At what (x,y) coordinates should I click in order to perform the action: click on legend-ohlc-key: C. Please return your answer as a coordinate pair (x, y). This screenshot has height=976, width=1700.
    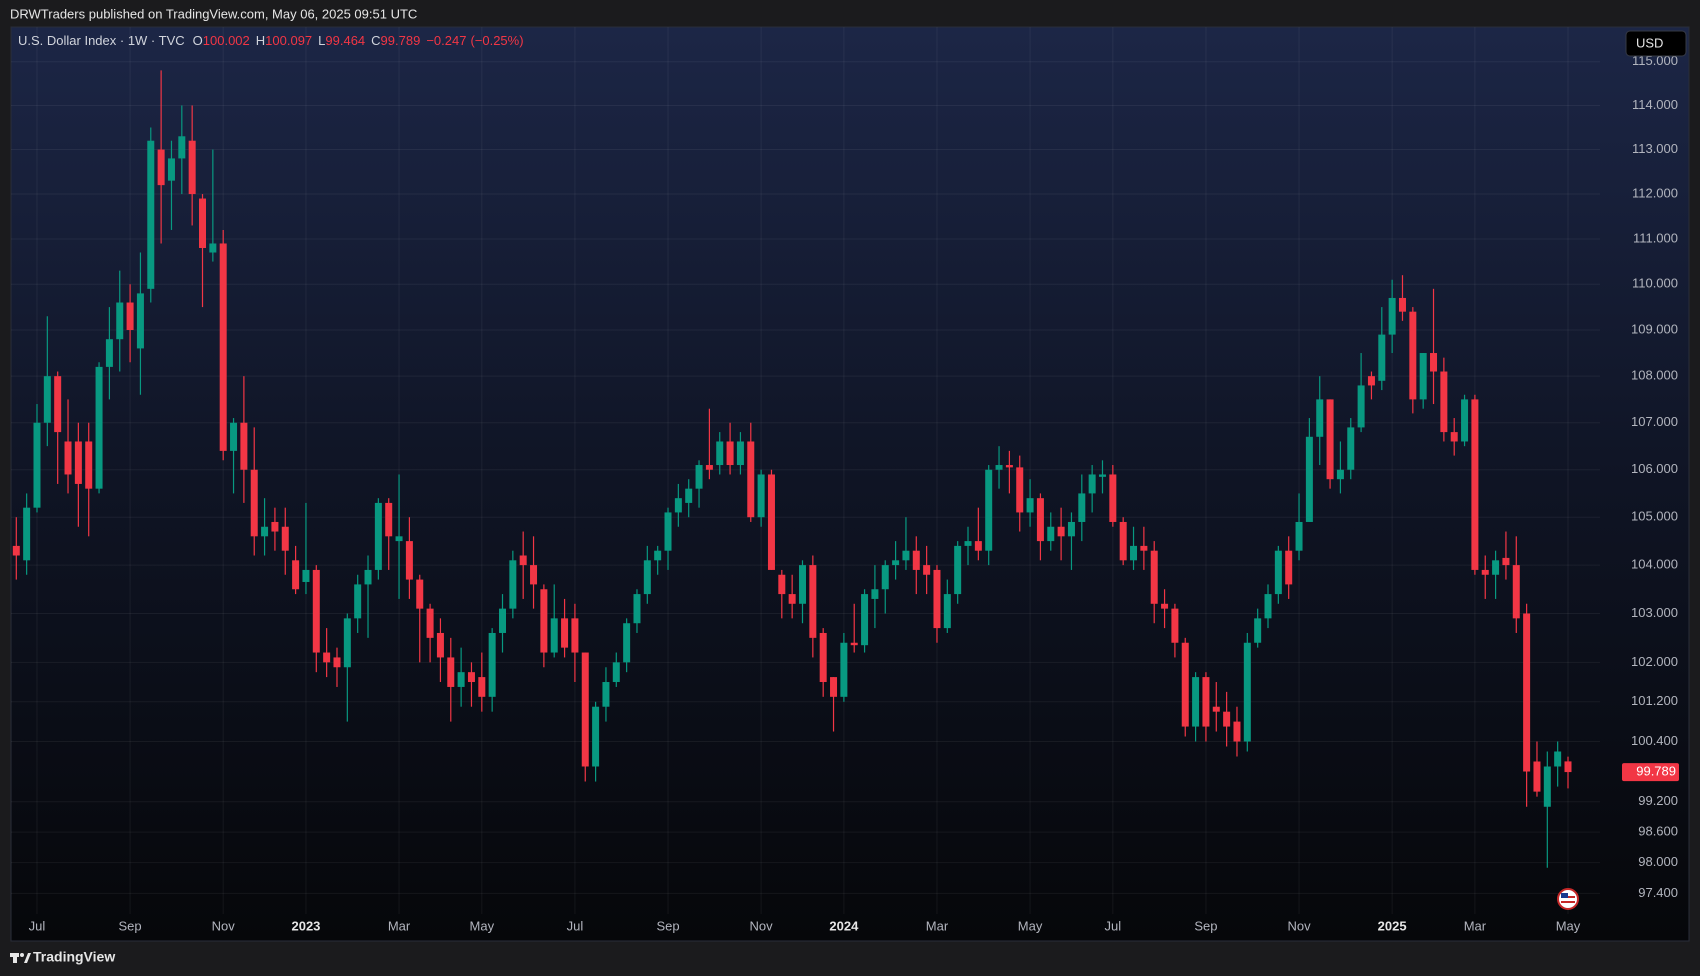
    Looking at the image, I should click on (375, 40).